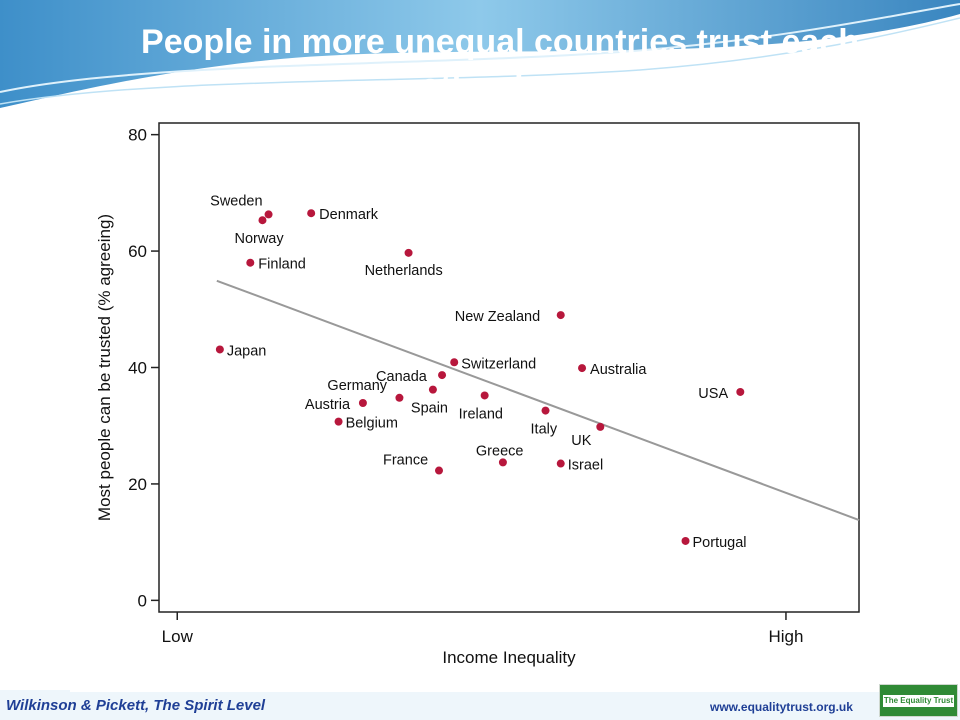  Describe the element at coordinates (545, 410) in the screenshot. I see `point-italy` at that location.